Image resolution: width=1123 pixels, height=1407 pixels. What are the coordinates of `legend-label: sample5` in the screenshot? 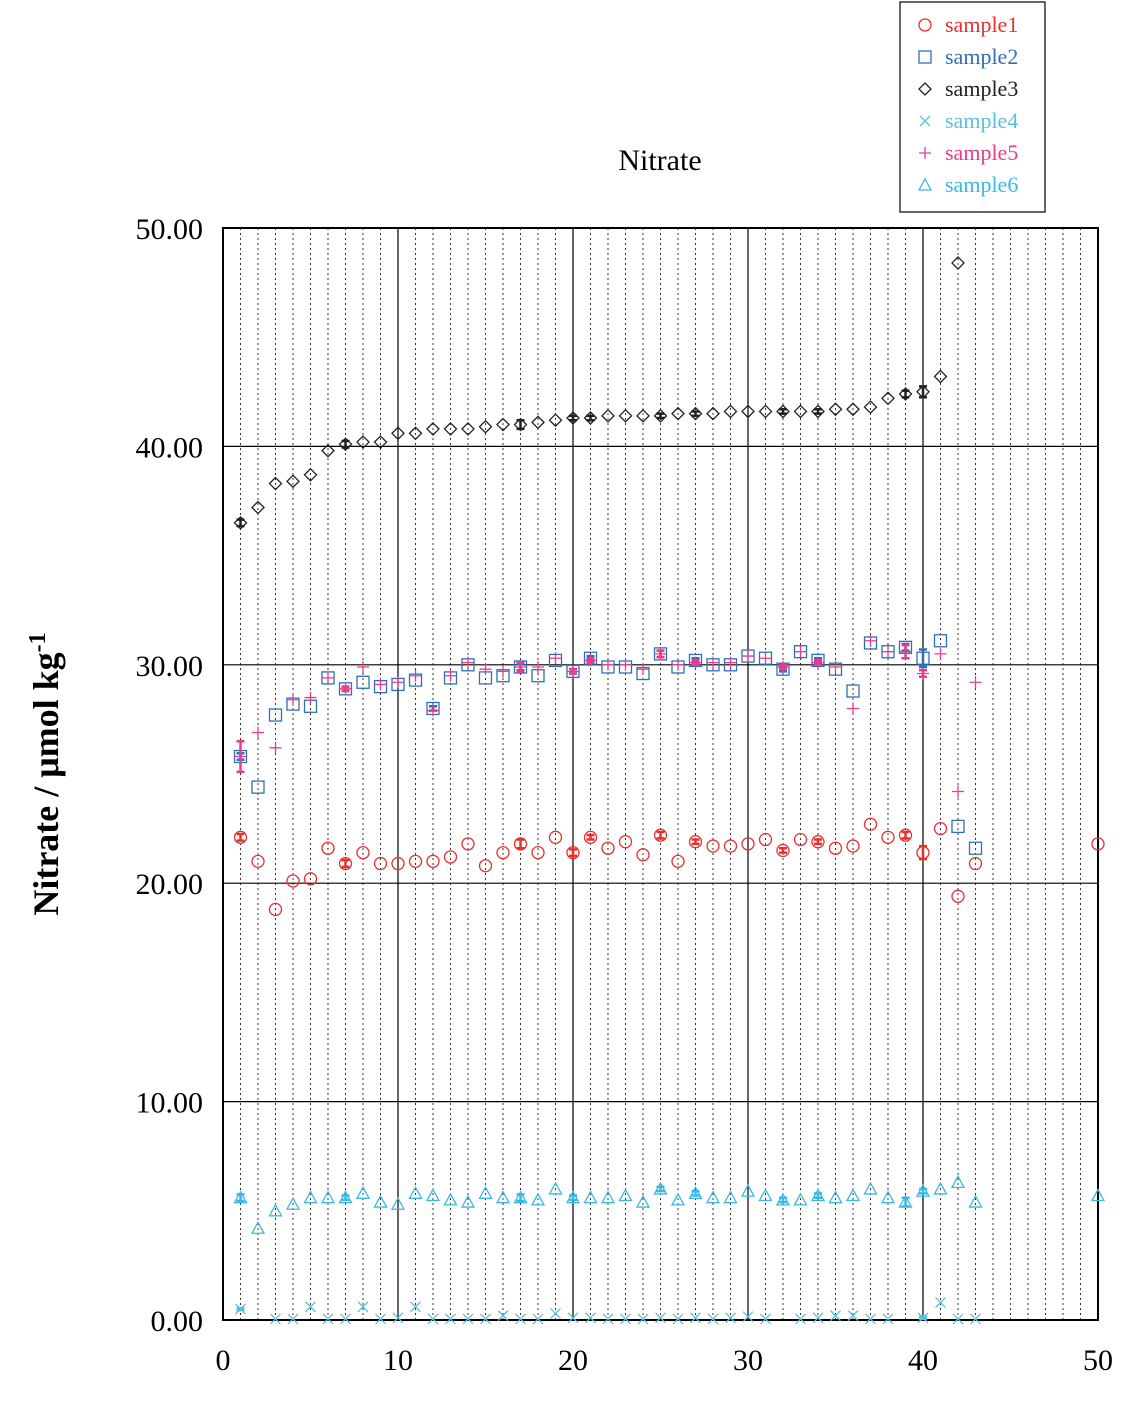 It's located at (981, 152).